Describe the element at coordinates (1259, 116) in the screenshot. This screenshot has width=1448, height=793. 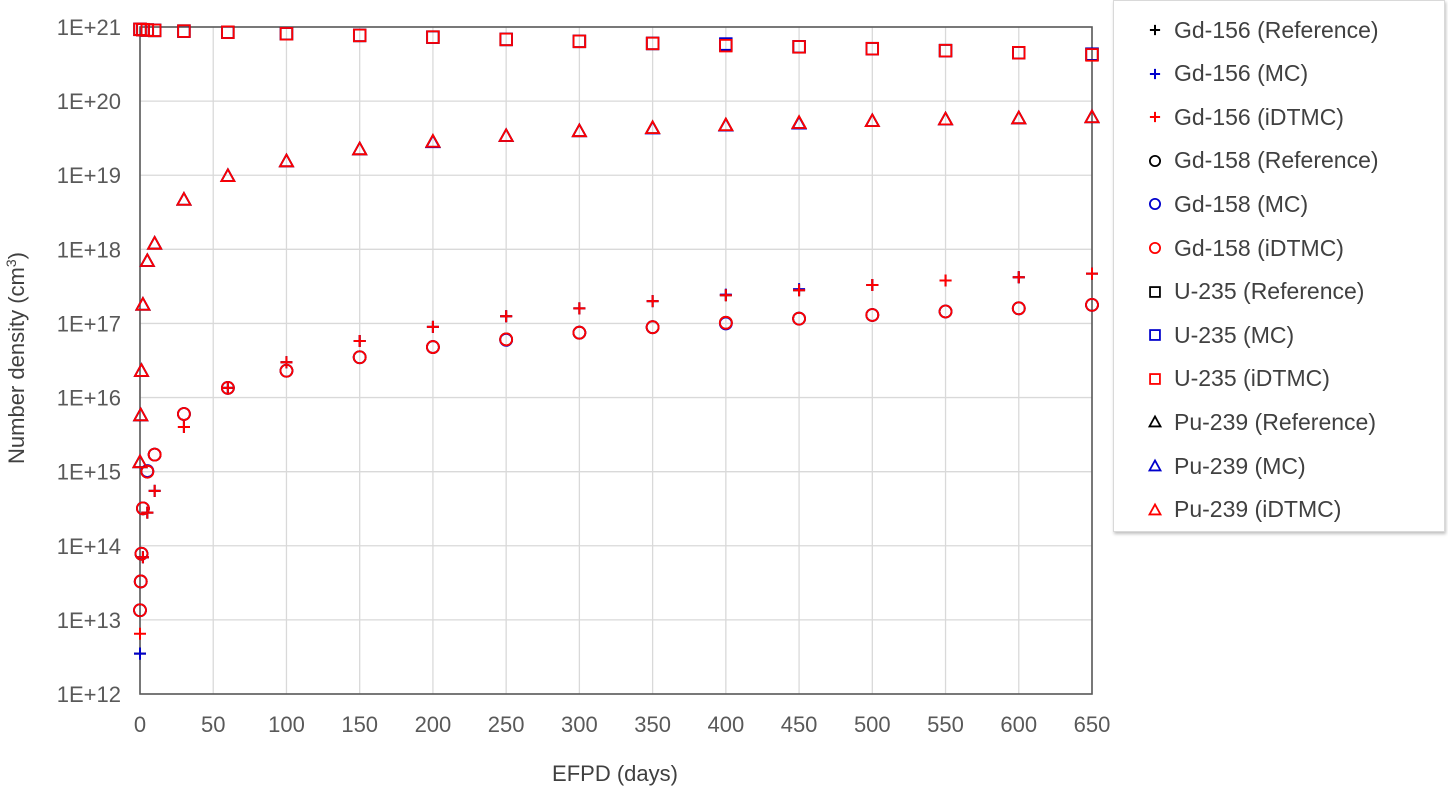
I see `legend-label: Gd-156 (iDTMC)` at that location.